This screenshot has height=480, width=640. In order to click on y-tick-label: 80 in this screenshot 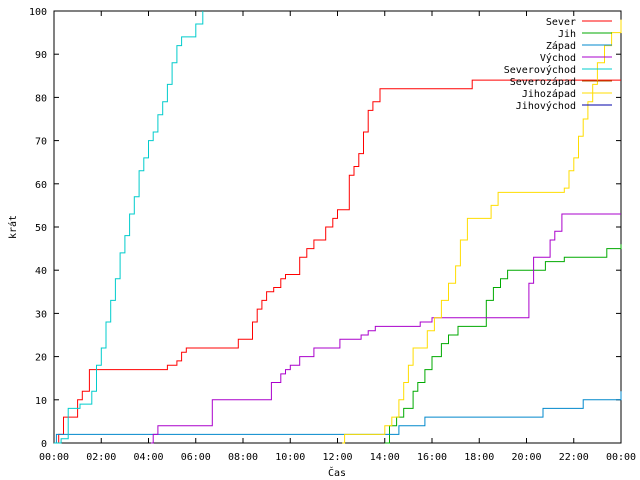, I will do `click(41, 98)`.